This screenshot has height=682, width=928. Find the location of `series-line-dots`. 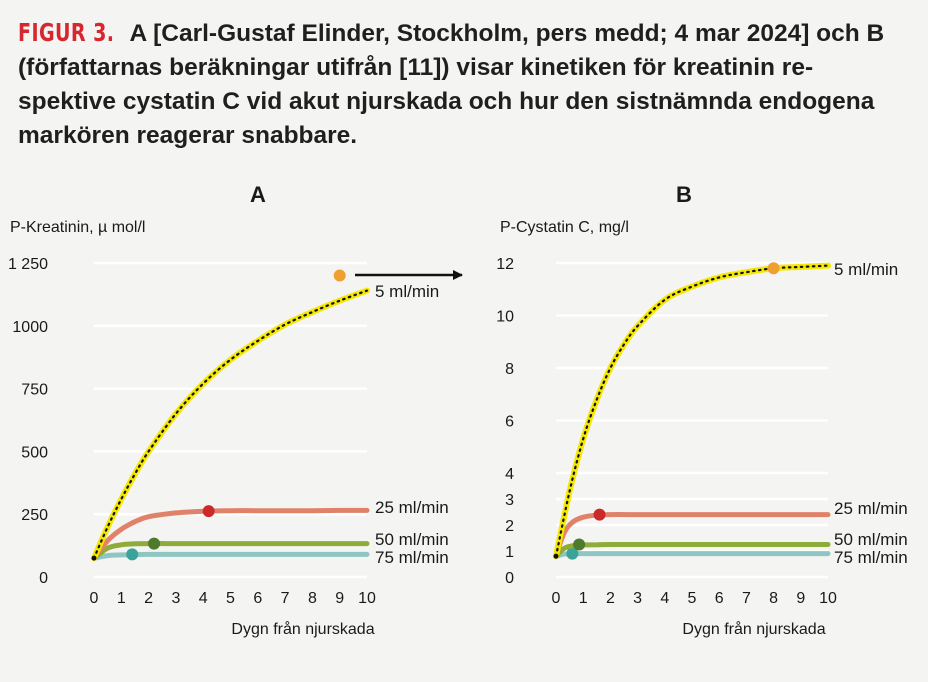

series-line-dots is located at coordinates (230, 424).